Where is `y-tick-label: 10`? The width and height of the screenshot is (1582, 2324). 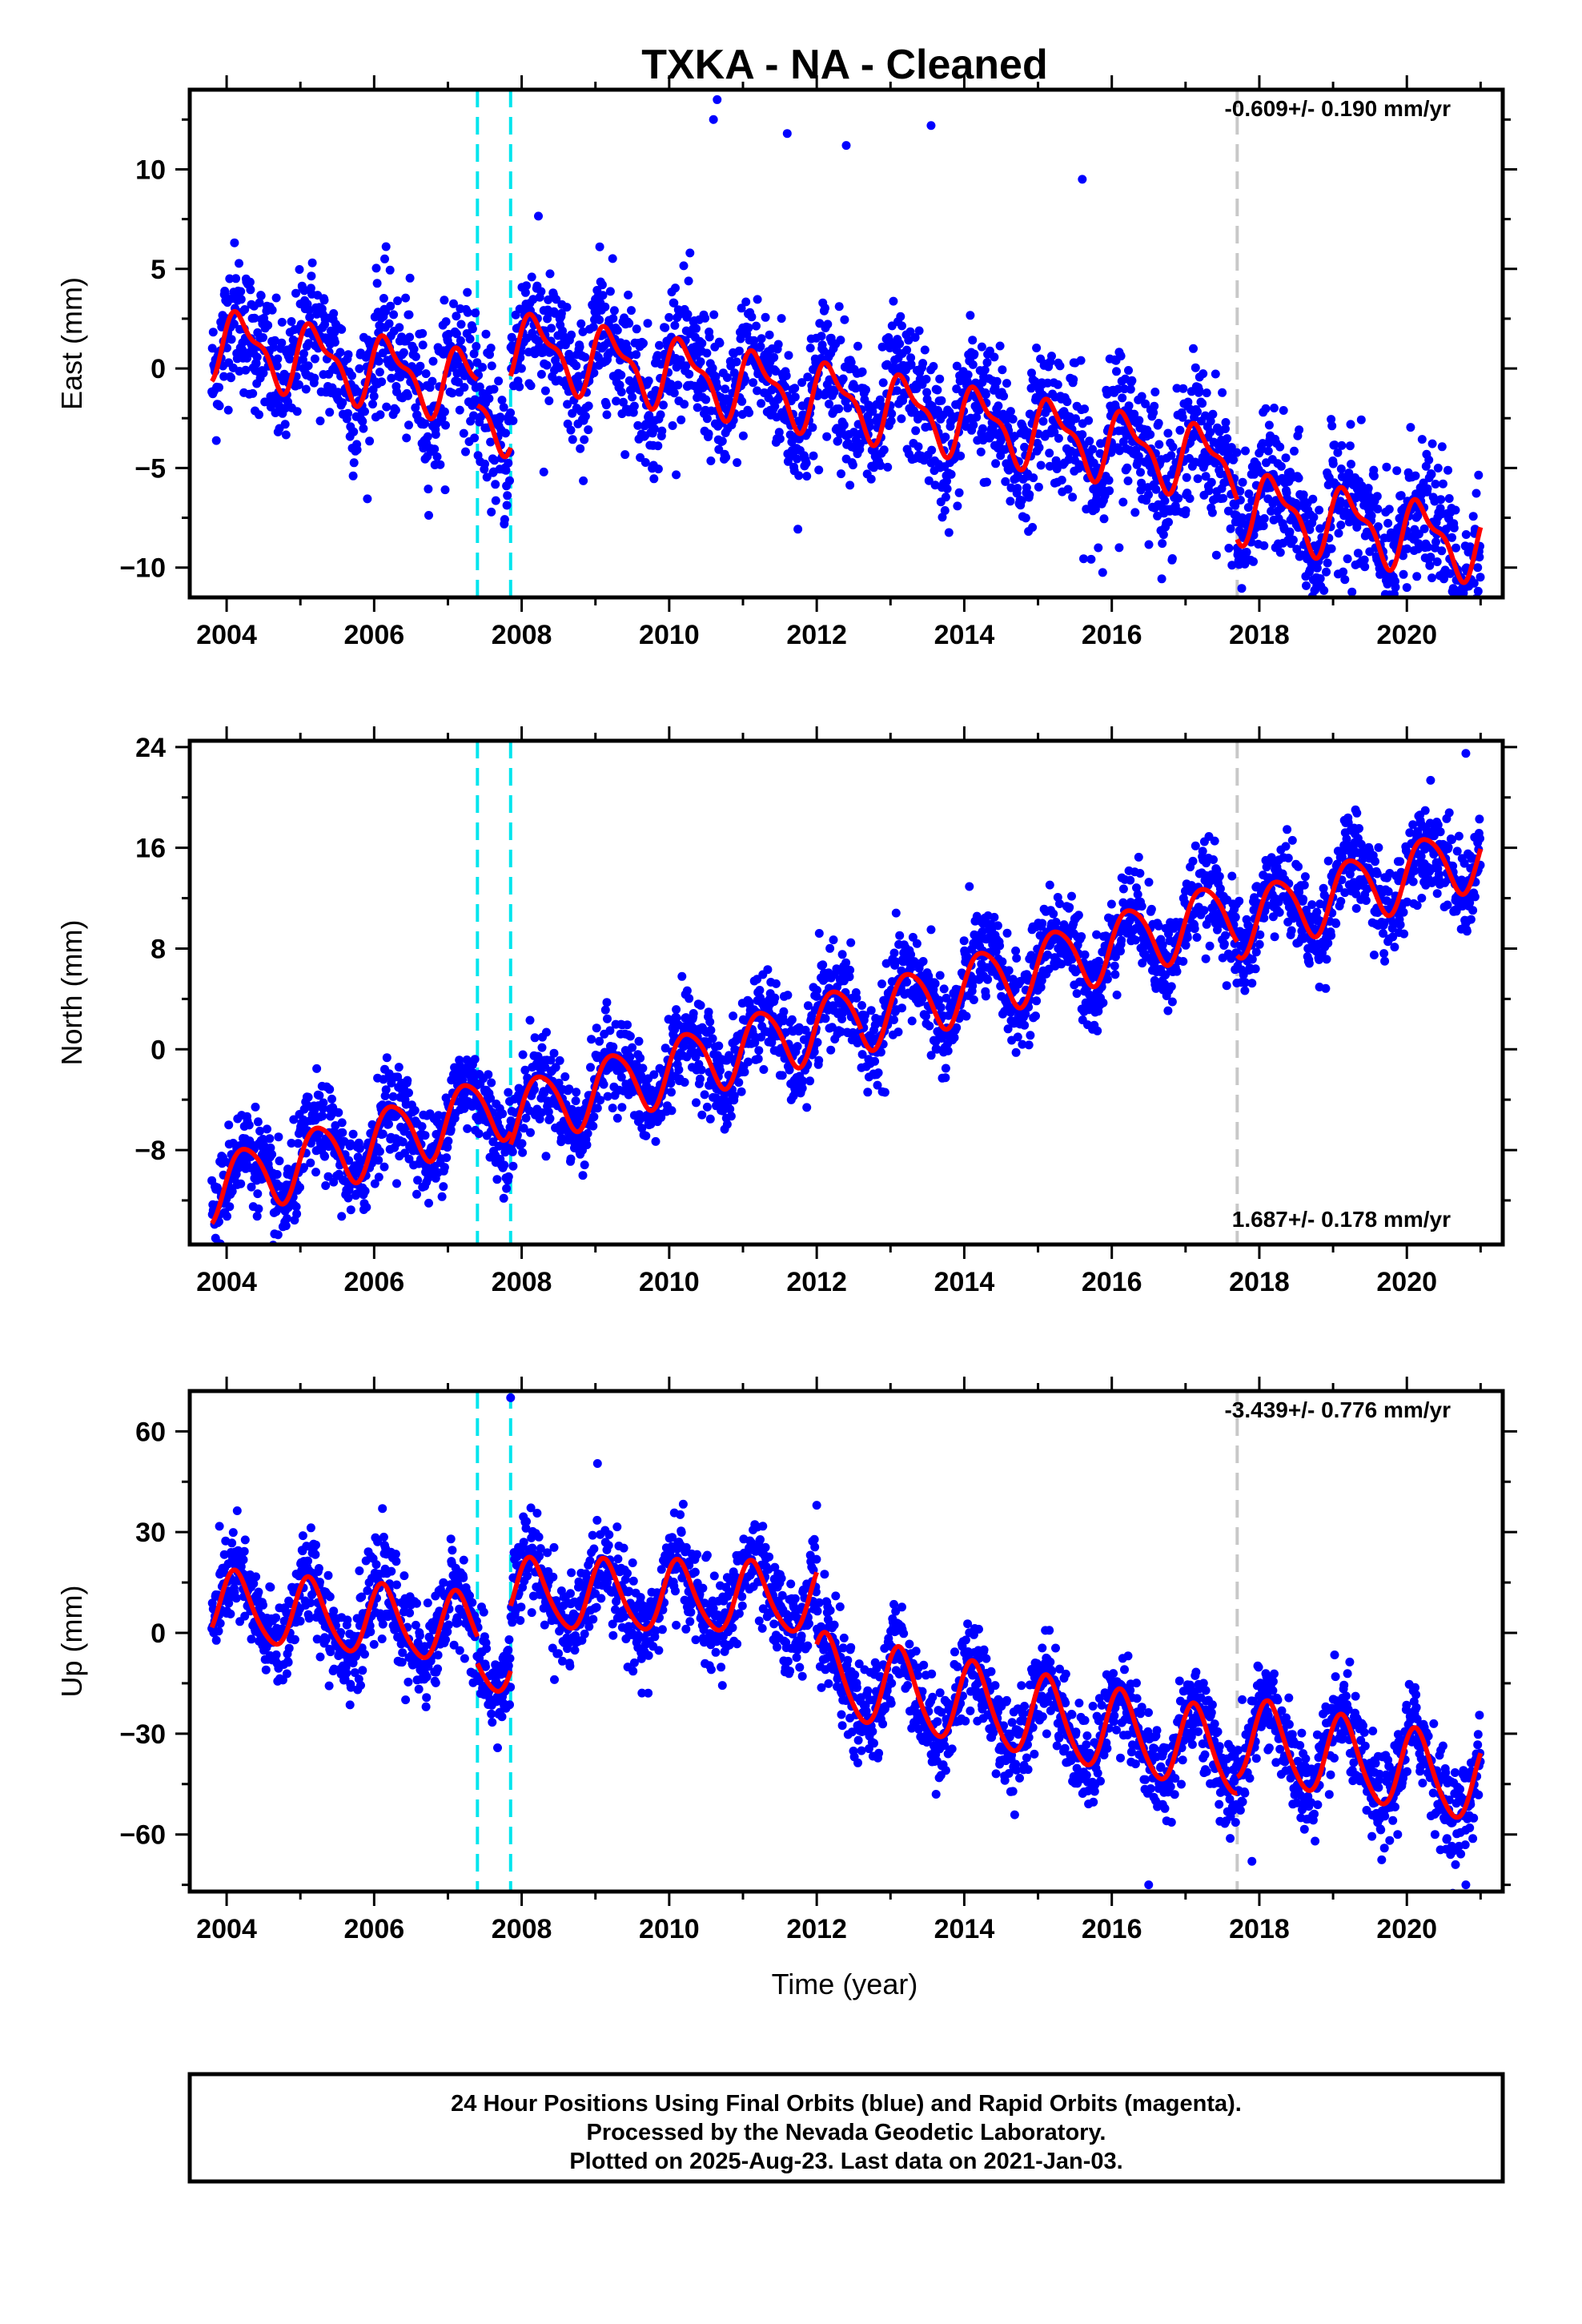
y-tick-label: 10 is located at coordinates (151, 170).